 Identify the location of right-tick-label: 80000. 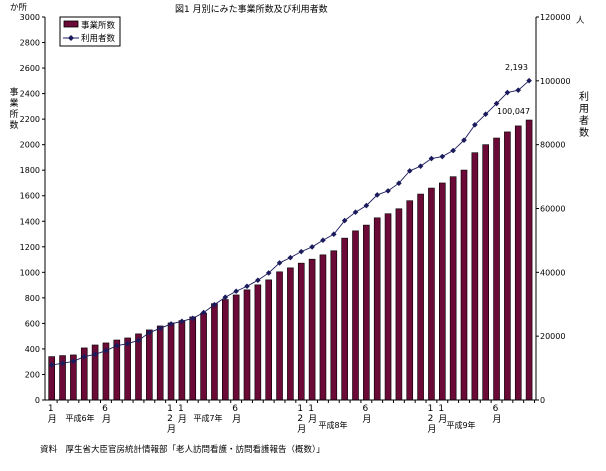
(552, 145).